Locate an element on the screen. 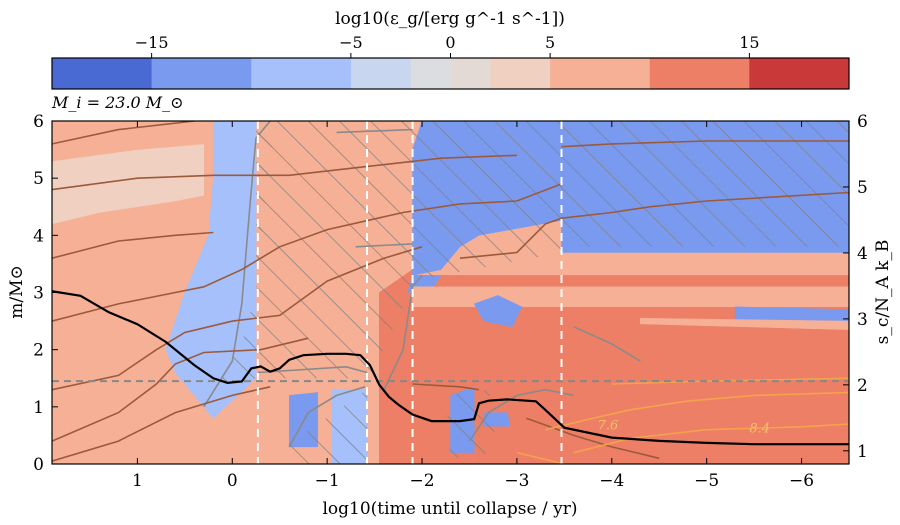 The width and height of the screenshot is (900, 525). y-tick-label: 1 is located at coordinates (38, 408).